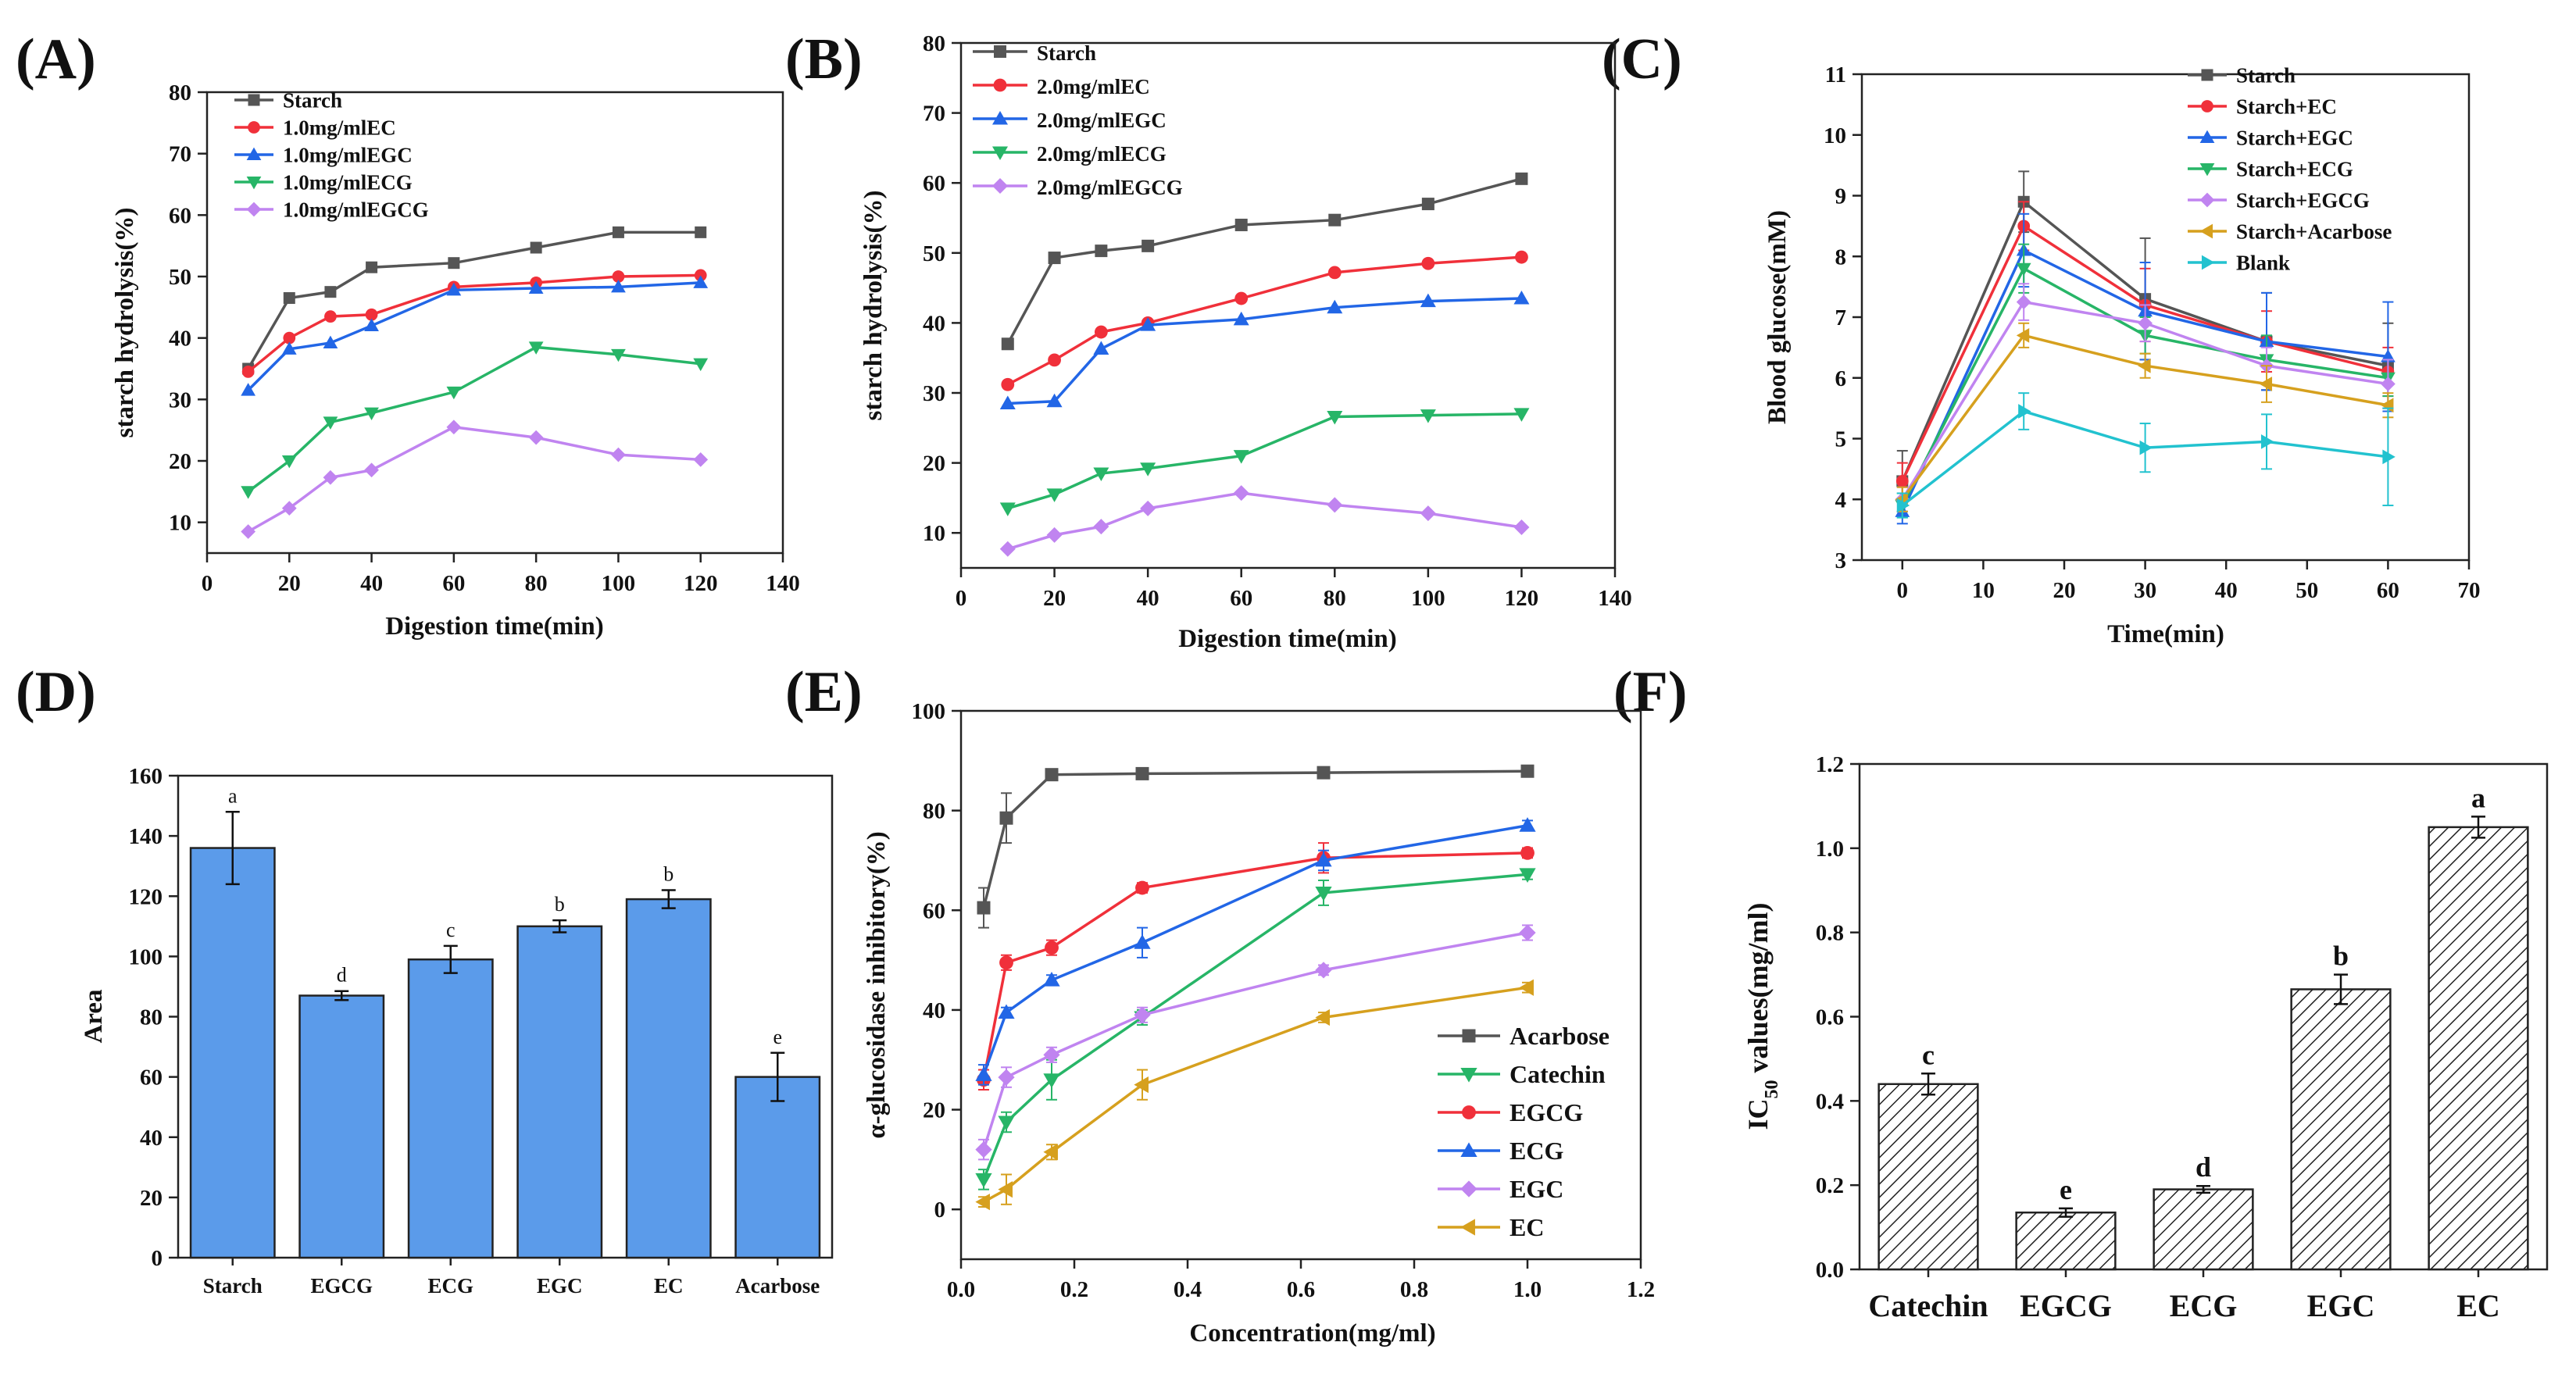 The image size is (2576, 1385). Describe the element at coordinates (1841, 196) in the screenshot. I see `y-tick-label: 9` at that location.